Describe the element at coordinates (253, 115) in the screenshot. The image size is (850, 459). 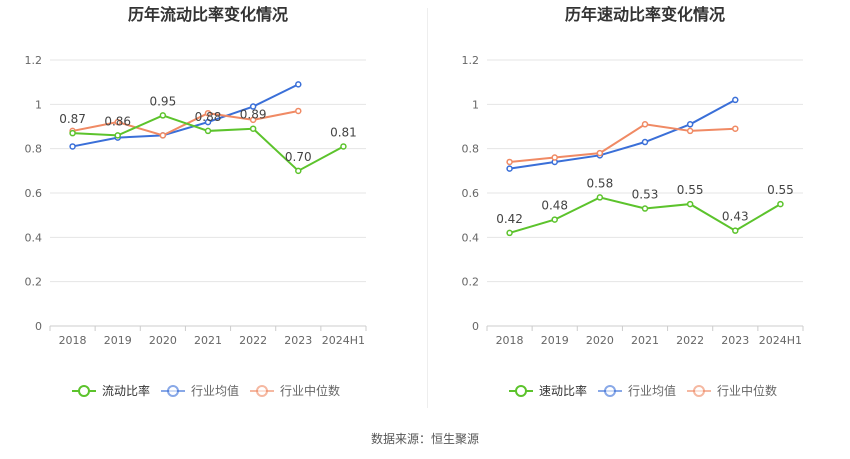
I see `data-label: 0.89` at that location.